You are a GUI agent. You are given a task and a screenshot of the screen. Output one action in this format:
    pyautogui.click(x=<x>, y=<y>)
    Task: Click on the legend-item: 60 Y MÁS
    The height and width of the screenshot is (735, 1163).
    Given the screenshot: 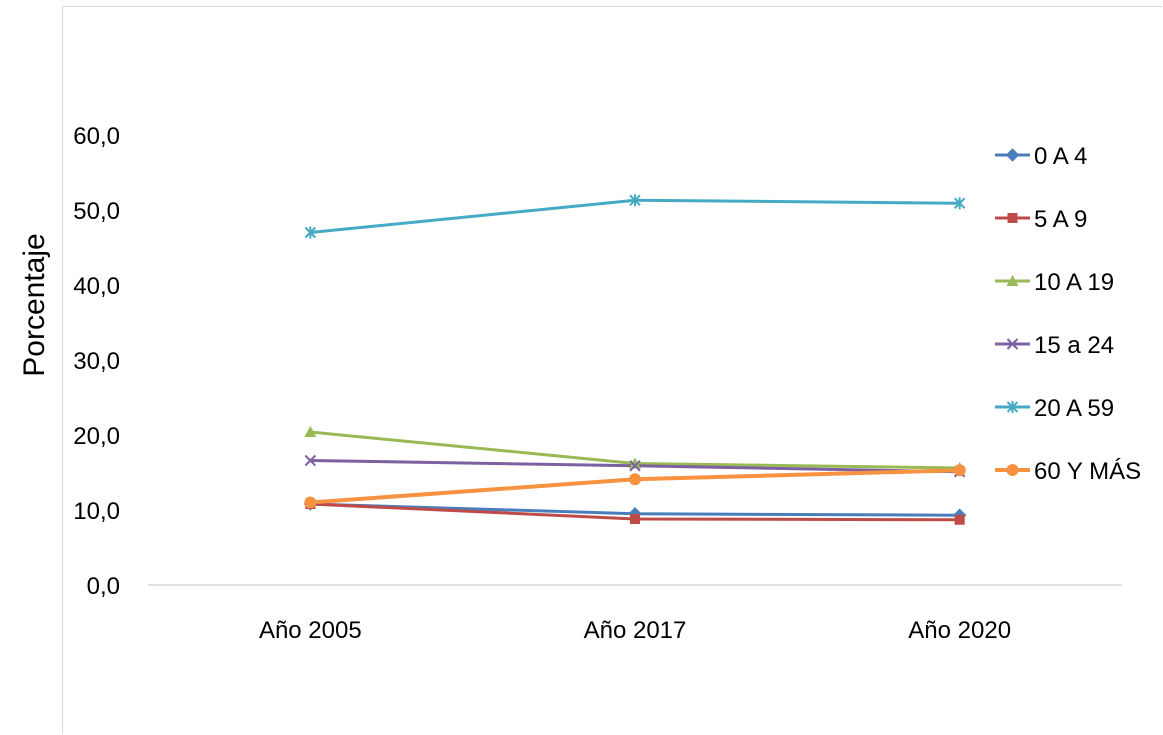 What is the action you would take?
    pyautogui.click(x=1068, y=471)
    